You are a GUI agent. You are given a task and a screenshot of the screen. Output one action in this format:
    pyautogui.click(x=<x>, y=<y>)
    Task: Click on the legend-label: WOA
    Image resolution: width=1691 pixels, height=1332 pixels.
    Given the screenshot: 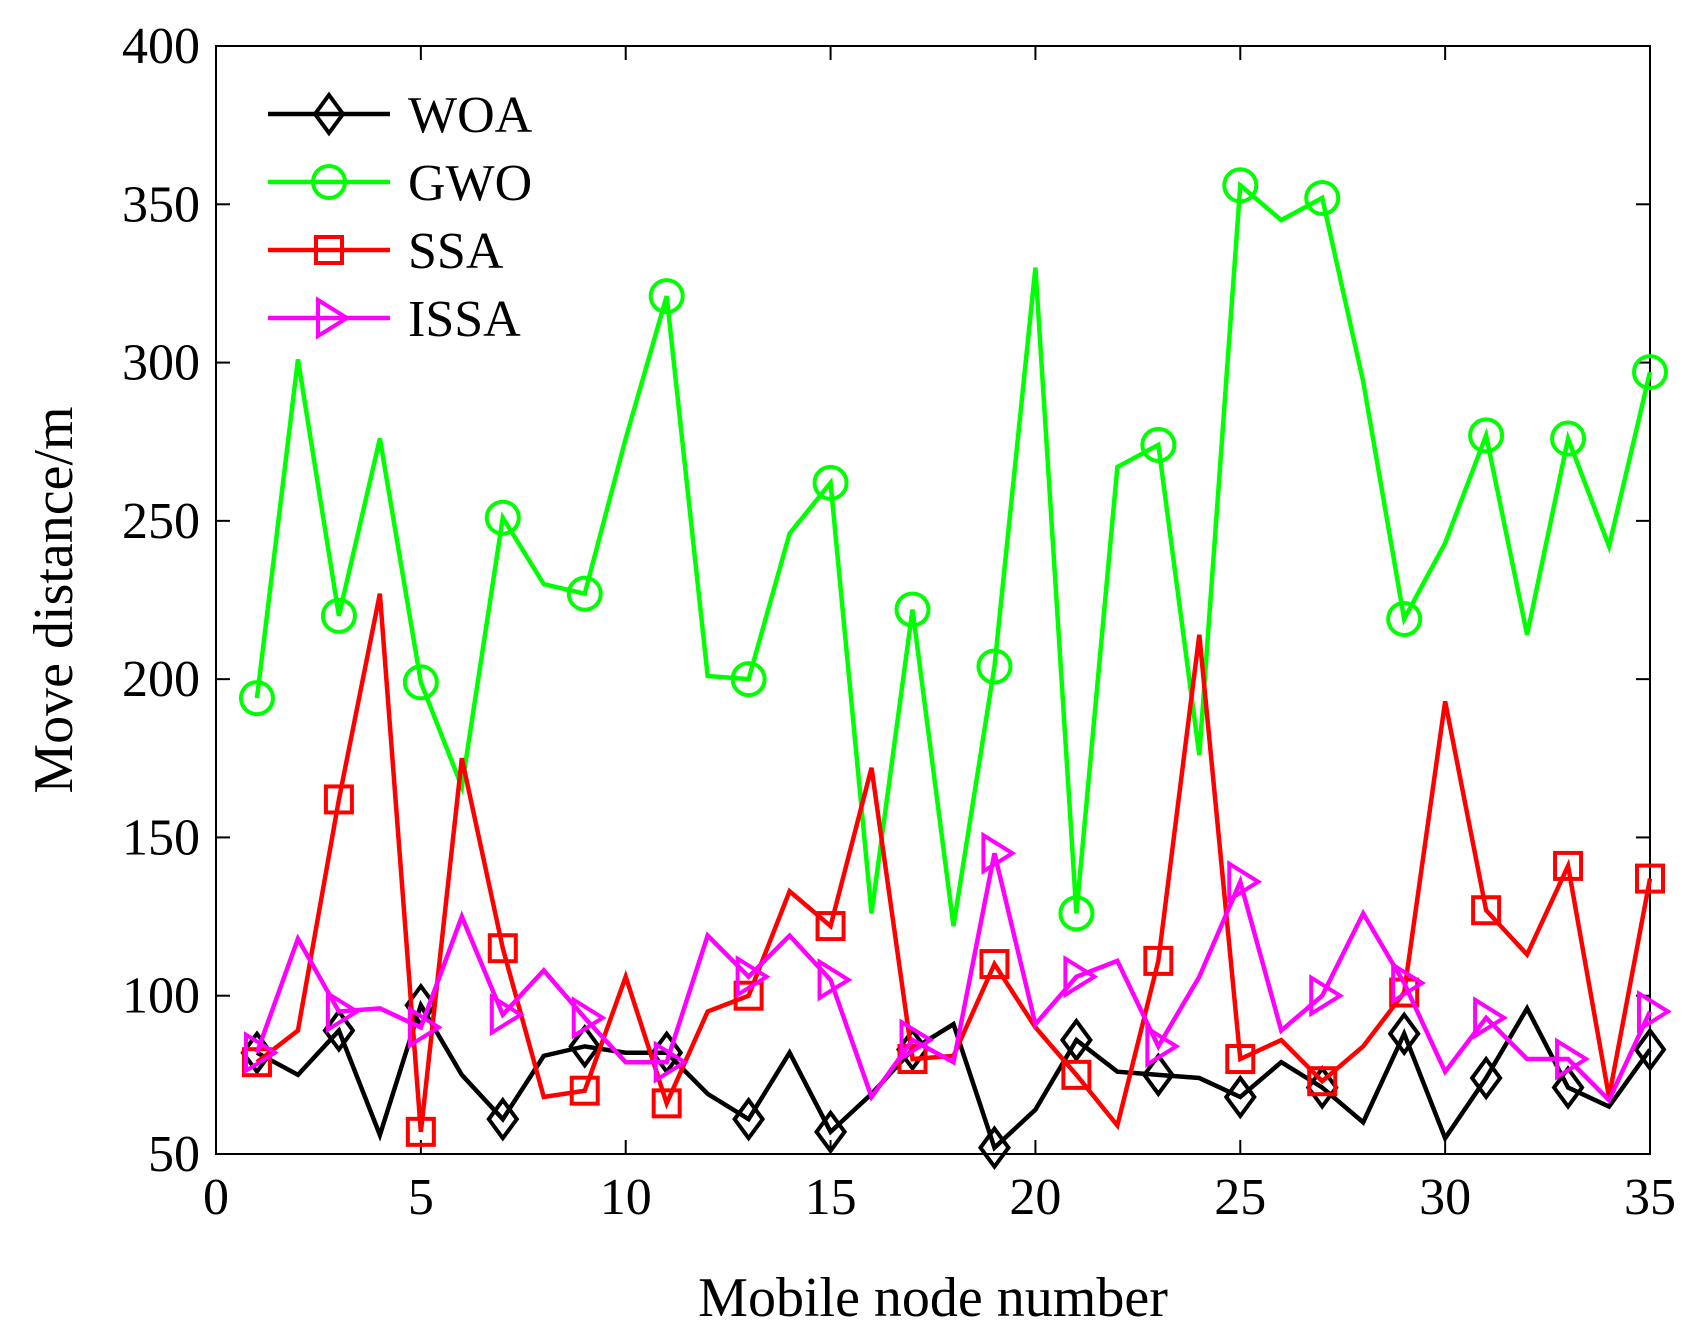 What is the action you would take?
    pyautogui.click(x=470, y=115)
    